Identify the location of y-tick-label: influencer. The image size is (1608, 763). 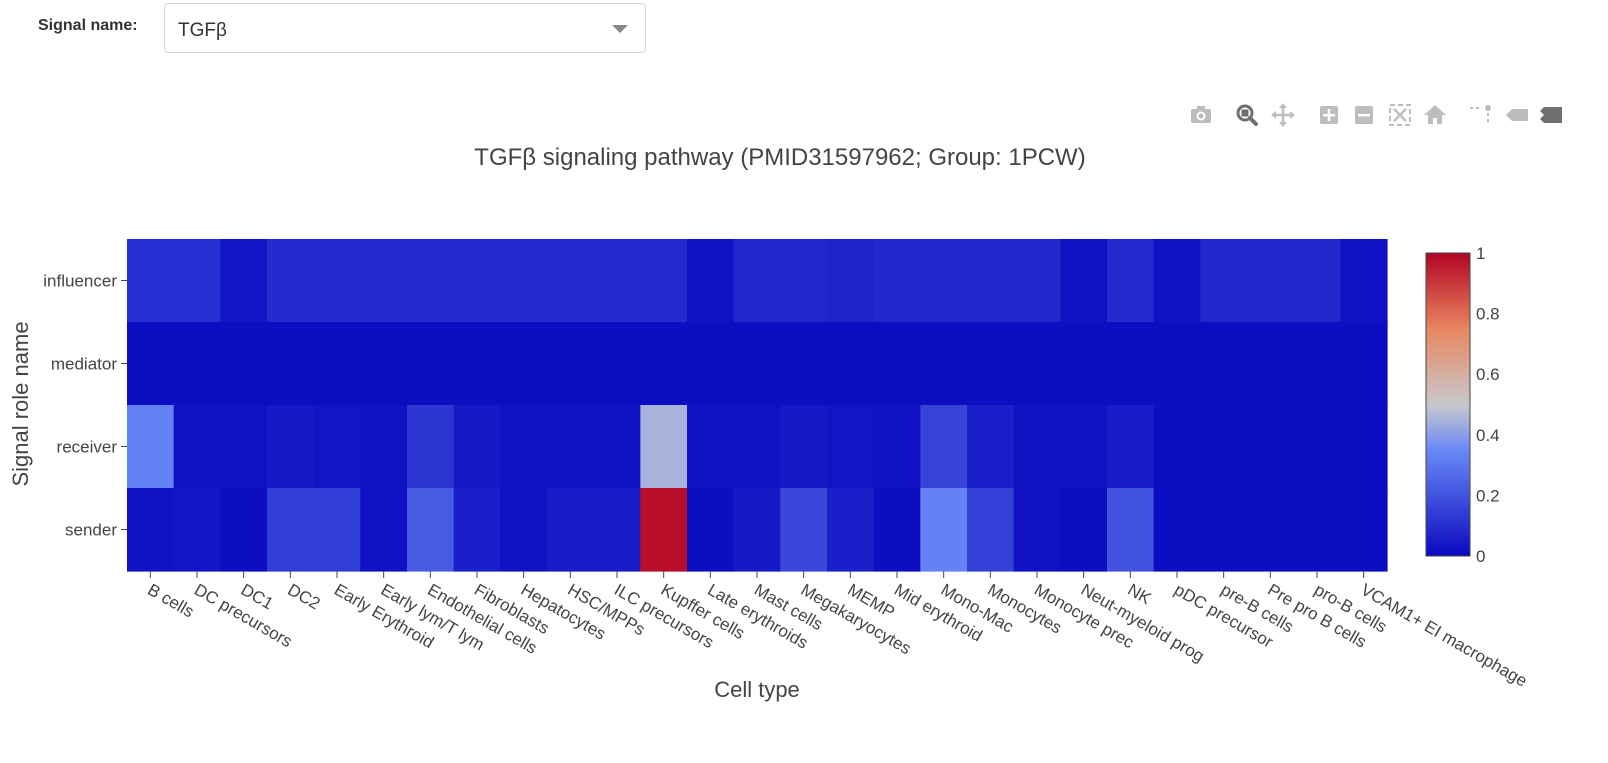
(80, 281).